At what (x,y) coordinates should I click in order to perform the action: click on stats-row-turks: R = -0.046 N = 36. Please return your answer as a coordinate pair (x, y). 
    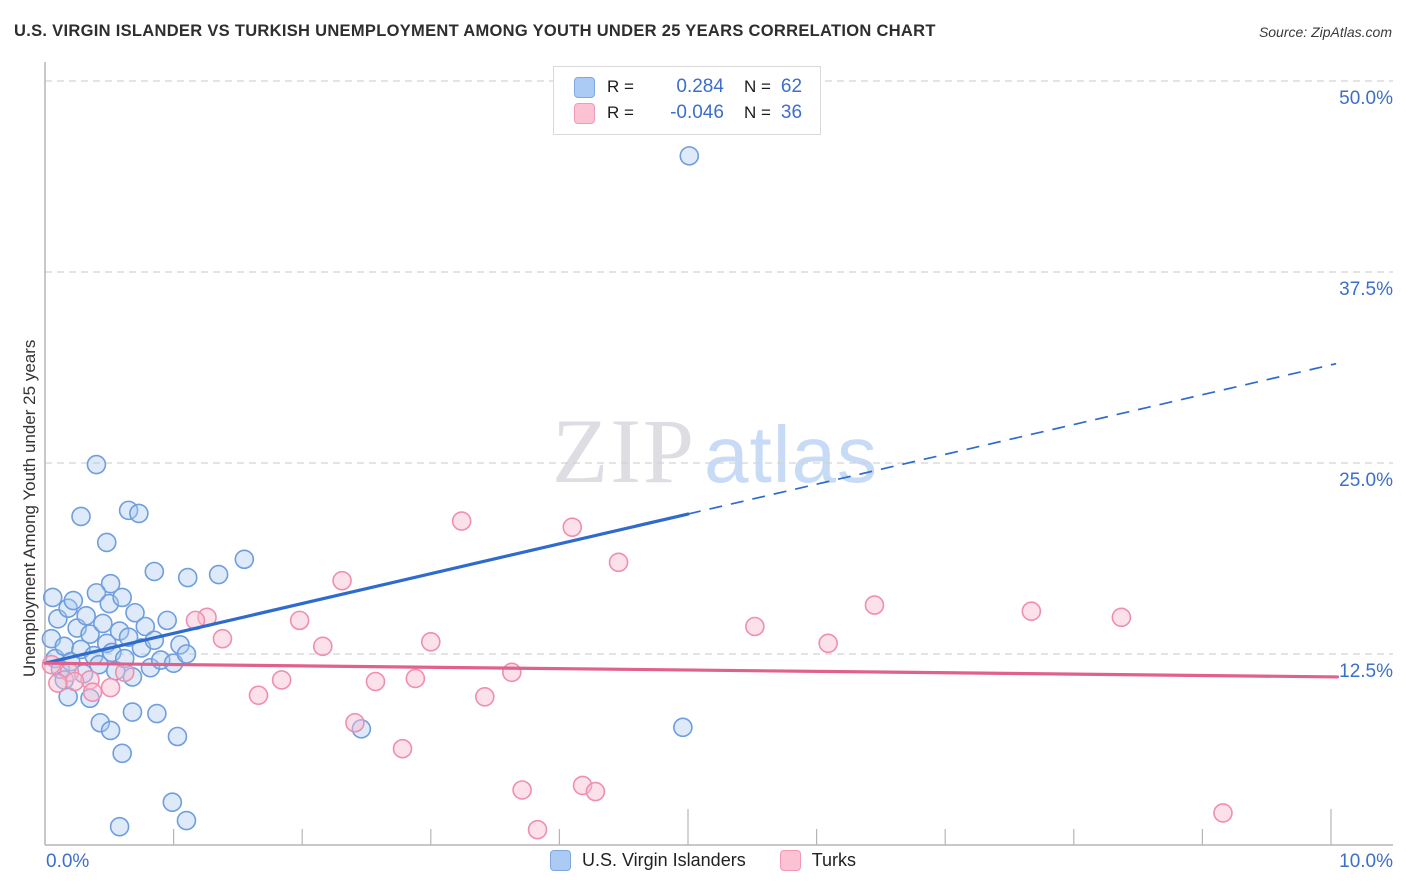
    Looking at the image, I should click on (691, 113).